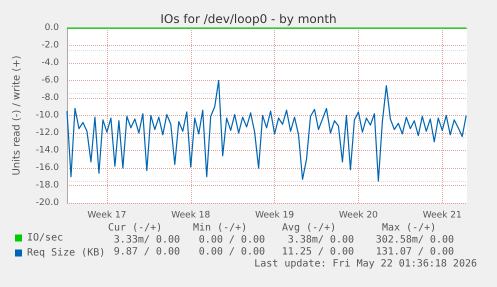  Describe the element at coordinates (48, 151) in the screenshot. I see `y-tick-label: -14.0` at that location.